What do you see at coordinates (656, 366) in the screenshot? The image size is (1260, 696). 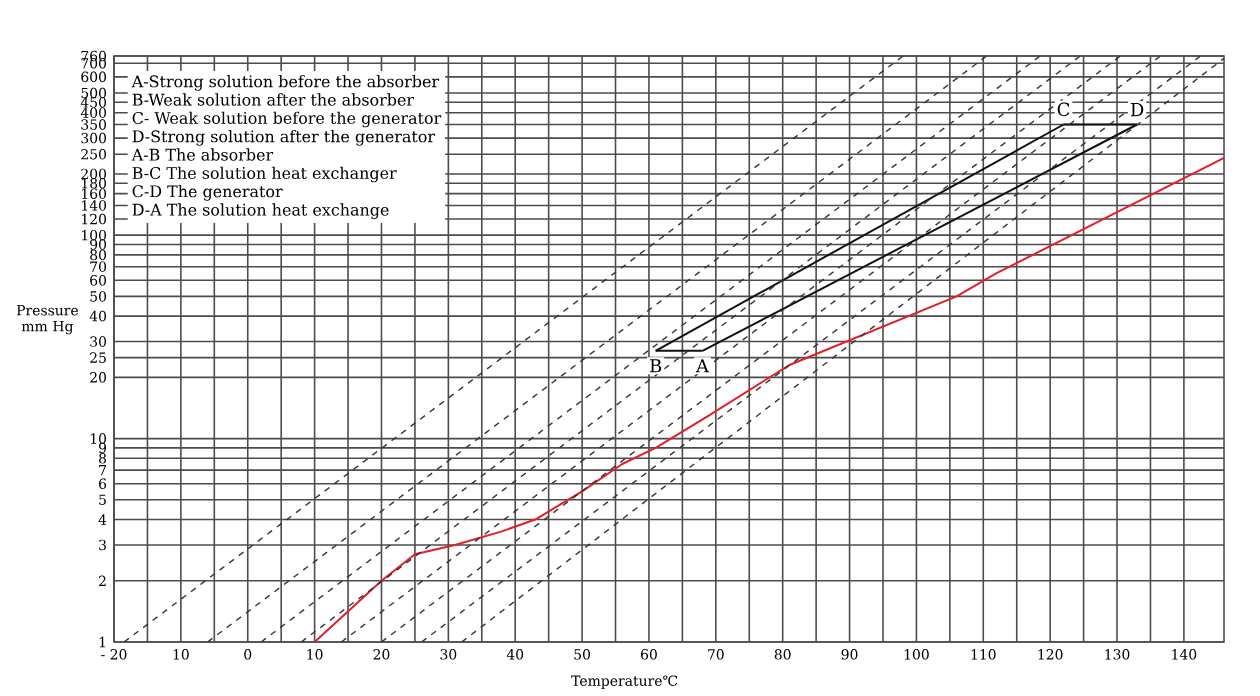 I see `annotation: B` at bounding box center [656, 366].